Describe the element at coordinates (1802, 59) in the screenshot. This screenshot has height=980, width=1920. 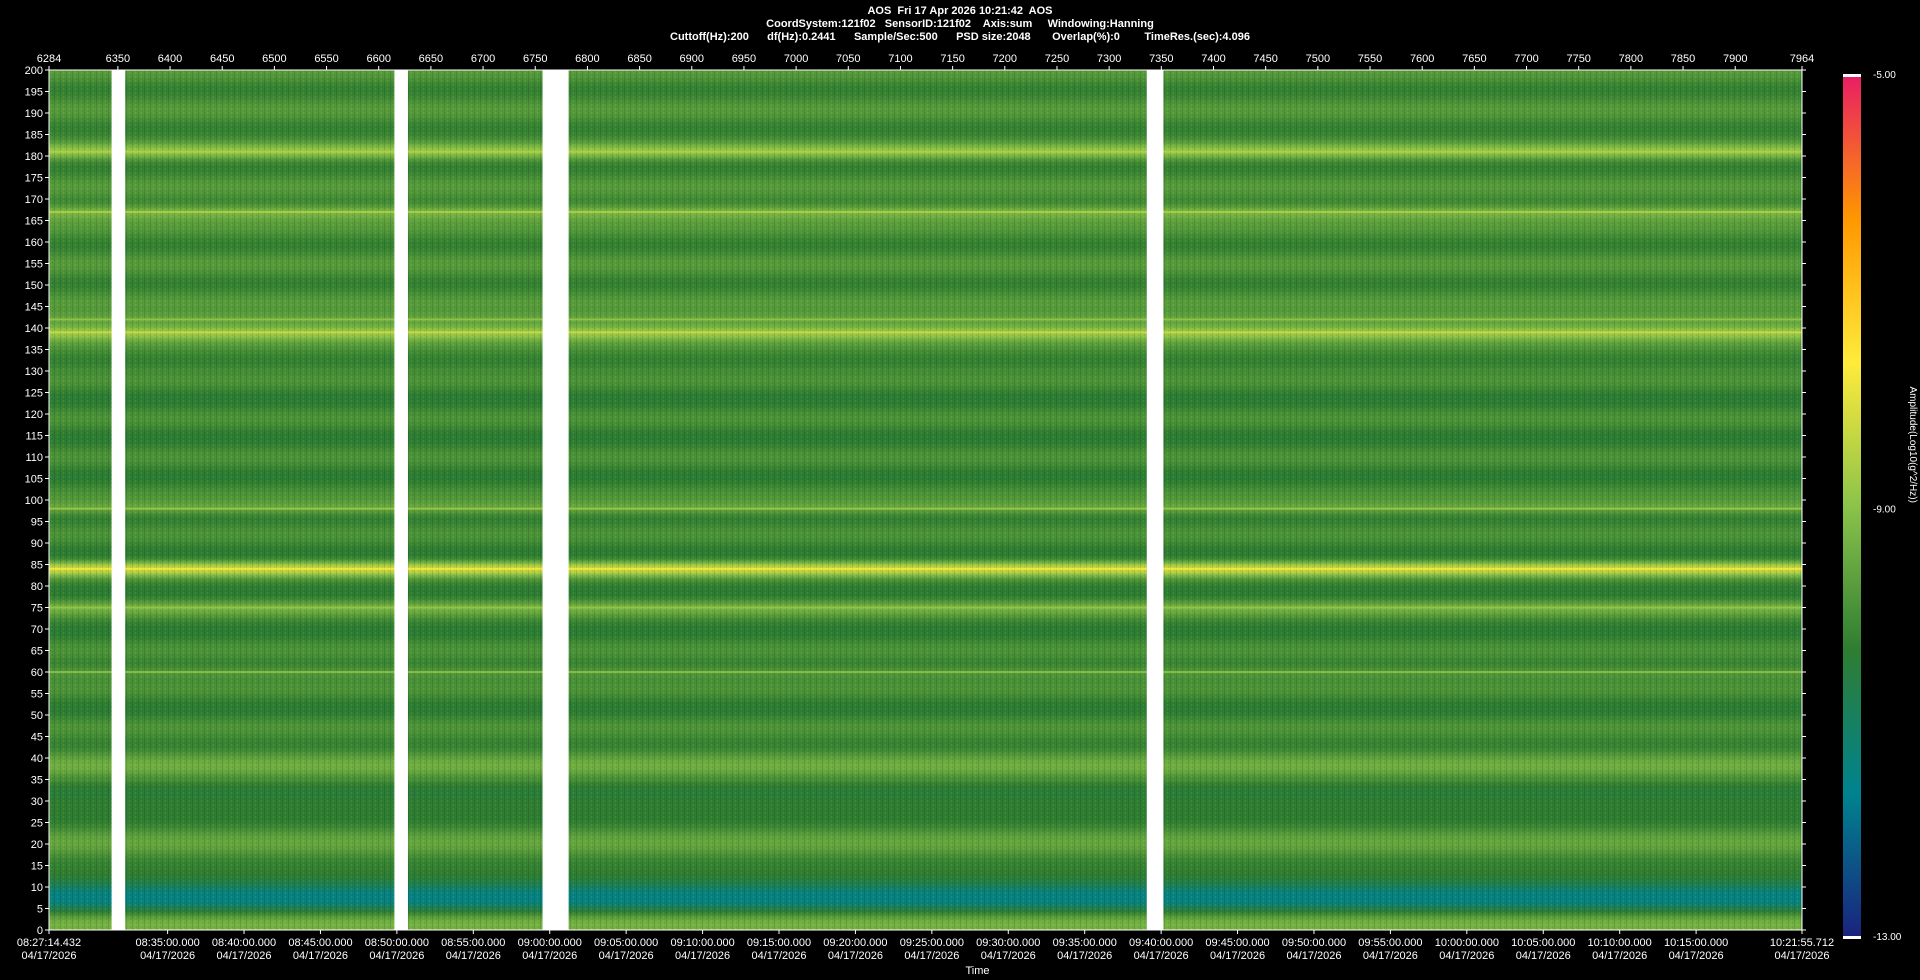
I see `index-tick-label: 7964` at that location.